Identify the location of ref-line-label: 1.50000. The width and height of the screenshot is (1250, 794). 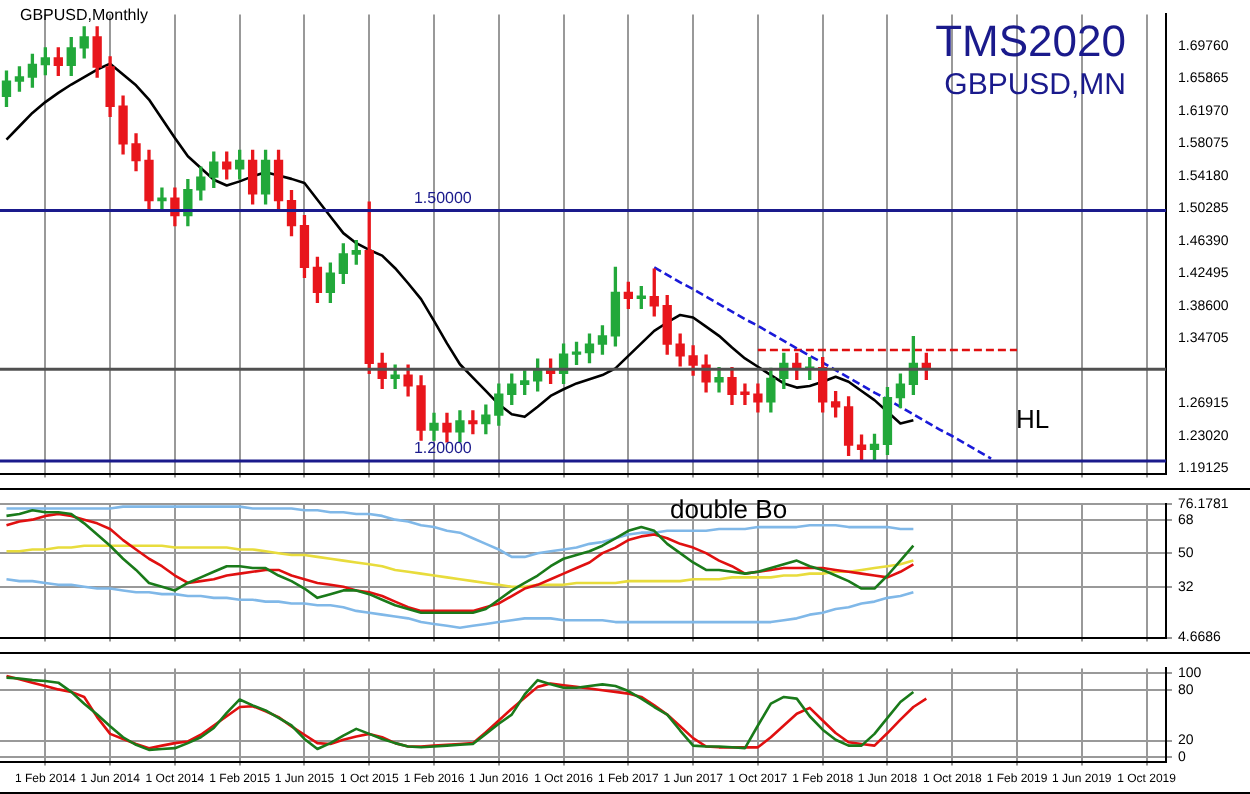
(443, 198).